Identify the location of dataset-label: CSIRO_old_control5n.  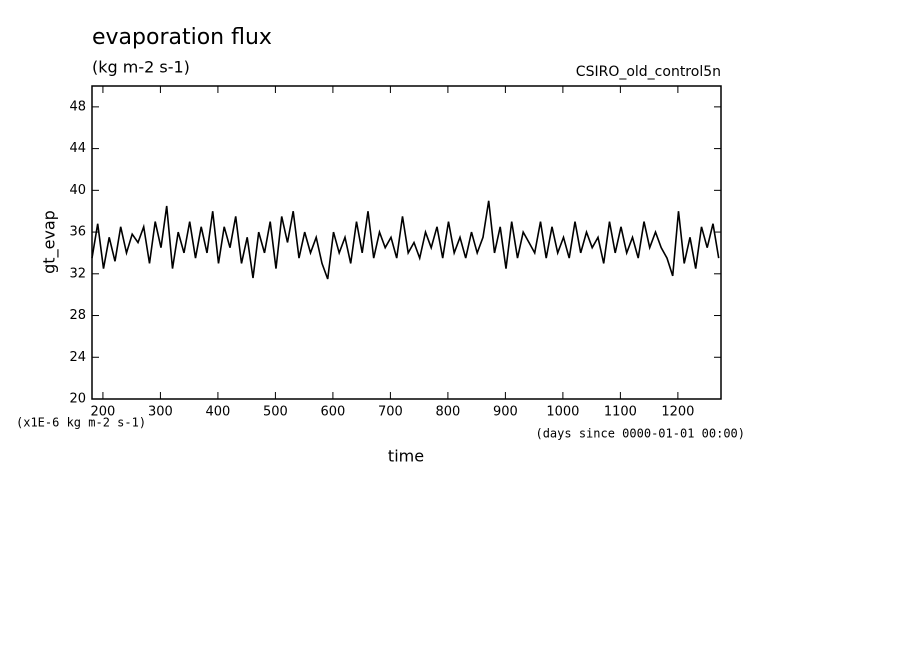
(648, 72).